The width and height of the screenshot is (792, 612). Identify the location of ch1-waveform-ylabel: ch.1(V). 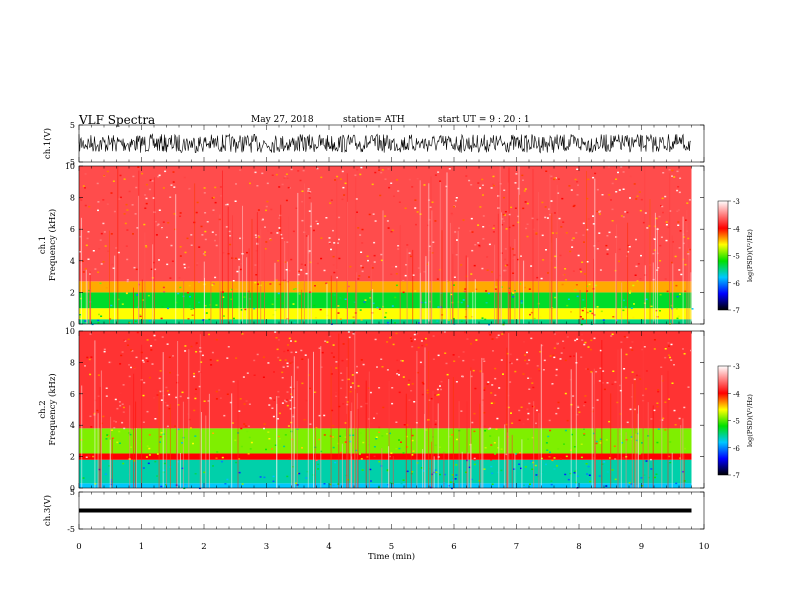
(47, 143).